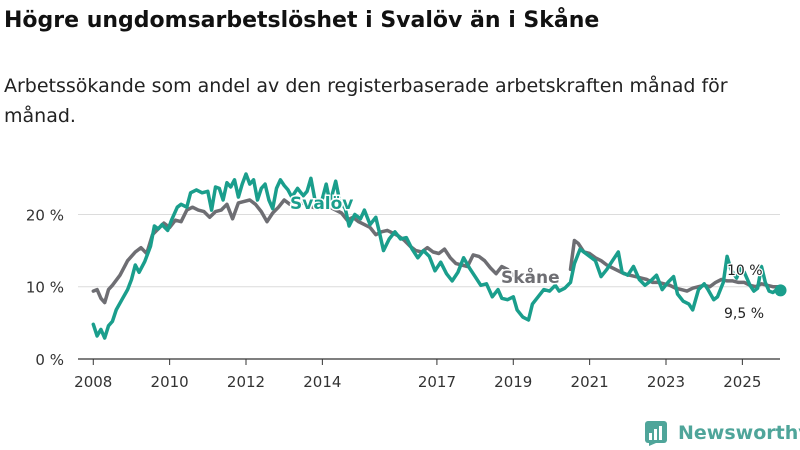  Describe the element at coordinates (656, 433) in the screenshot. I see `bar-chart-logo-icon` at that location.